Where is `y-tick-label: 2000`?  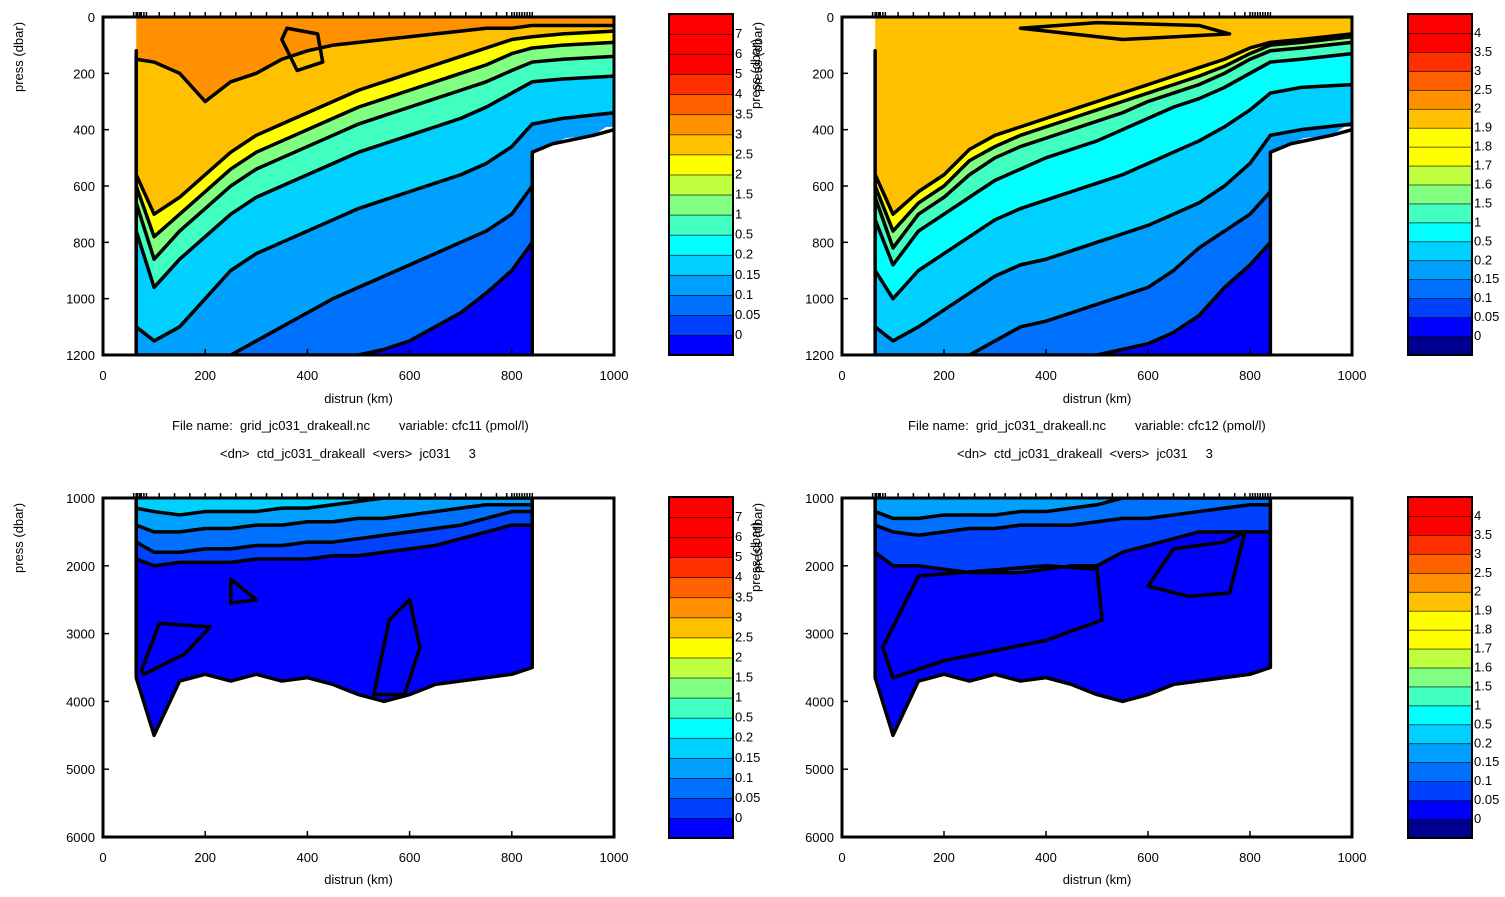
y-tick-label: 2000 is located at coordinates (819, 566).